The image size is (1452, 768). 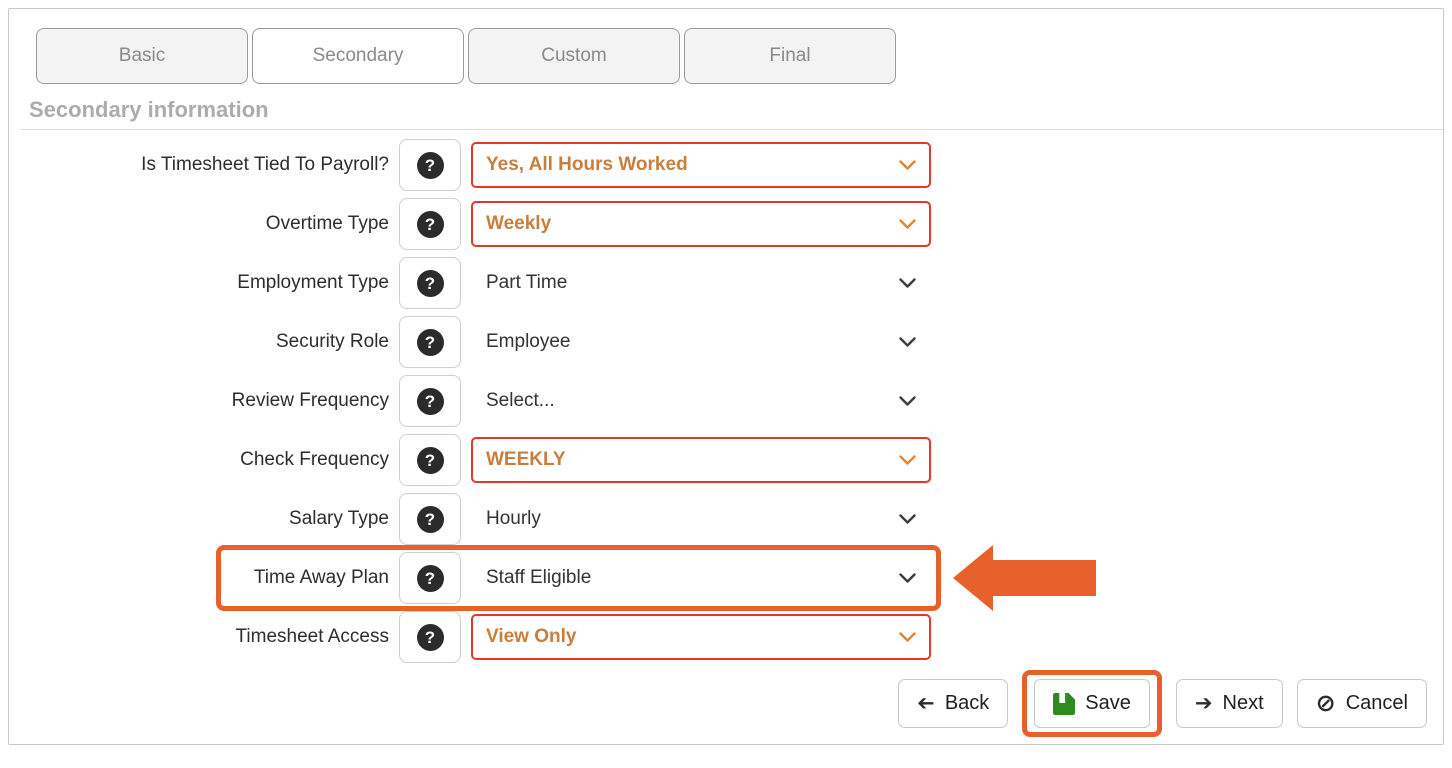 I want to click on field-label: Review Frequency, so click(x=310, y=400).